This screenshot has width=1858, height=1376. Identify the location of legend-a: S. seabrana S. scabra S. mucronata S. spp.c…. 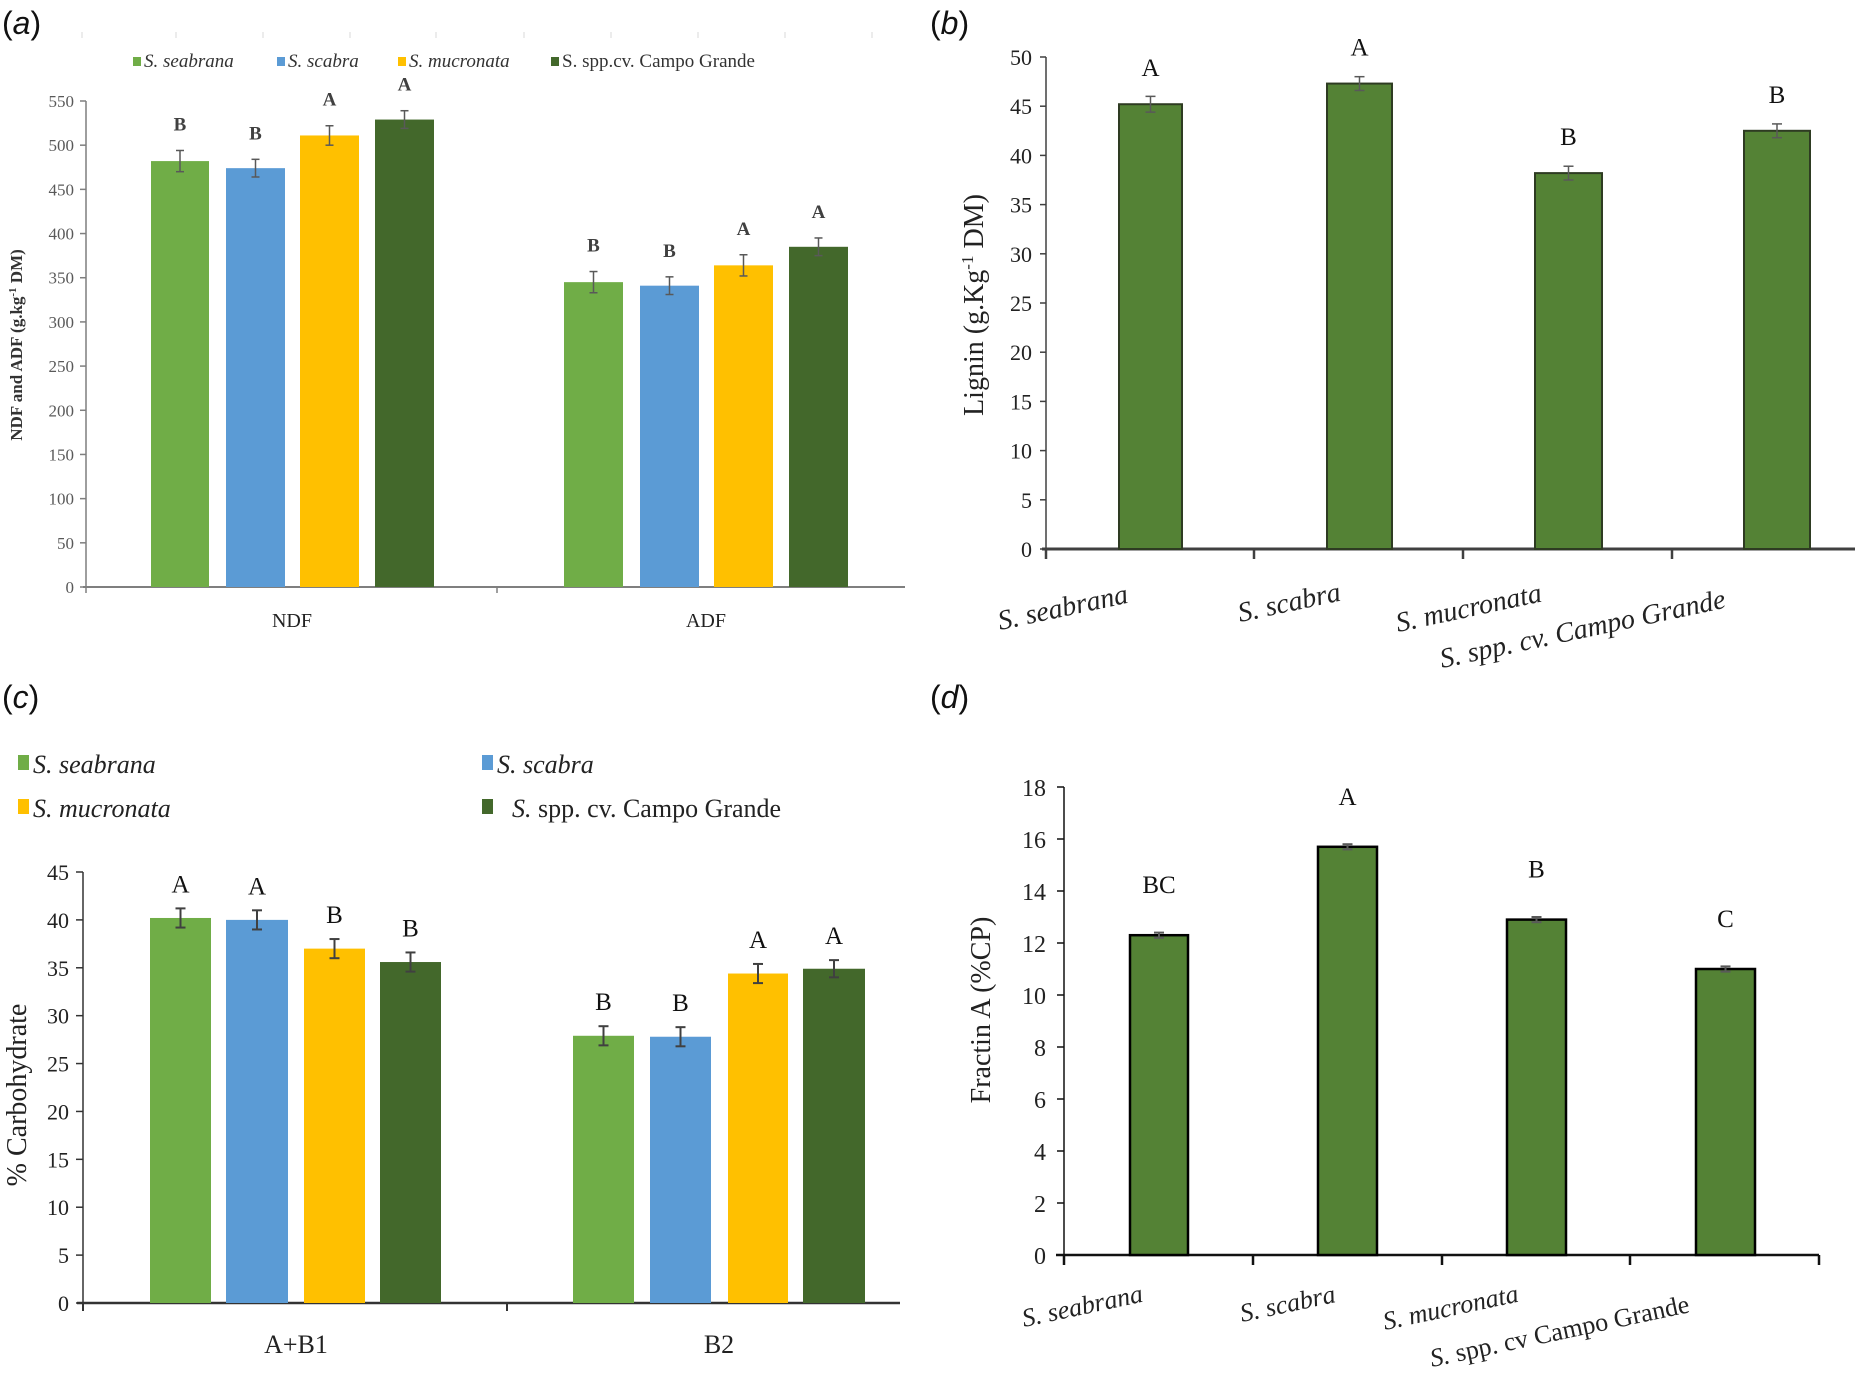
(444, 61).